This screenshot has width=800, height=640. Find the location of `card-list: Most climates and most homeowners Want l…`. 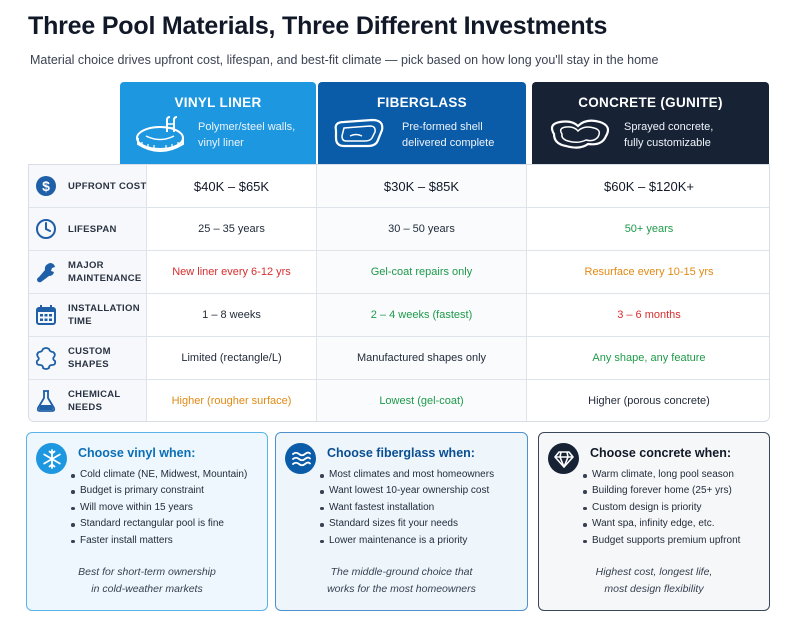

card-list: Most climates and most homeowners Want l… is located at coordinates (407, 508).